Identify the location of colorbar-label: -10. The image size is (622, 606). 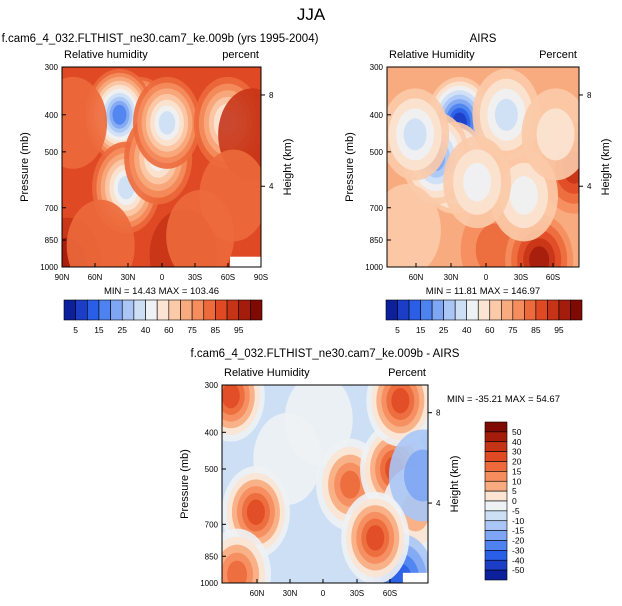
(518, 521).